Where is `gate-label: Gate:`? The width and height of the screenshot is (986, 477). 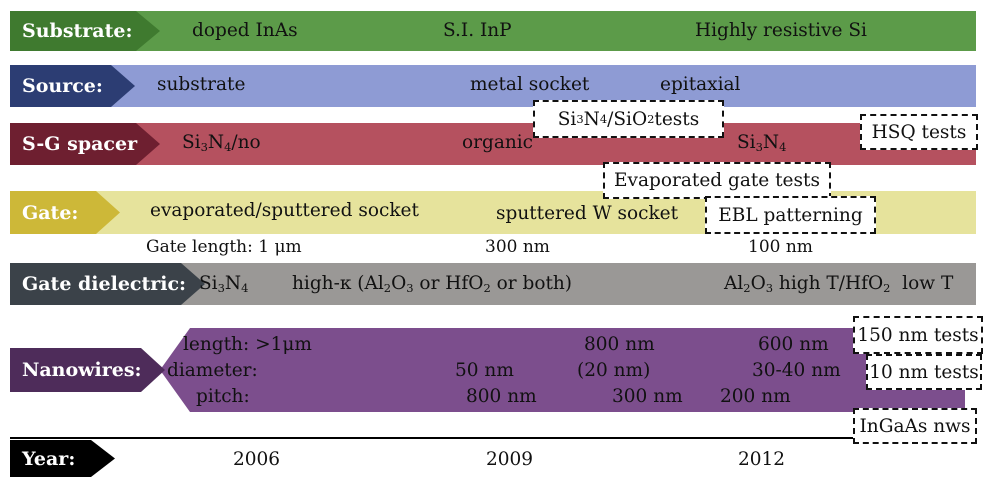 gate-label: Gate: is located at coordinates (65, 212).